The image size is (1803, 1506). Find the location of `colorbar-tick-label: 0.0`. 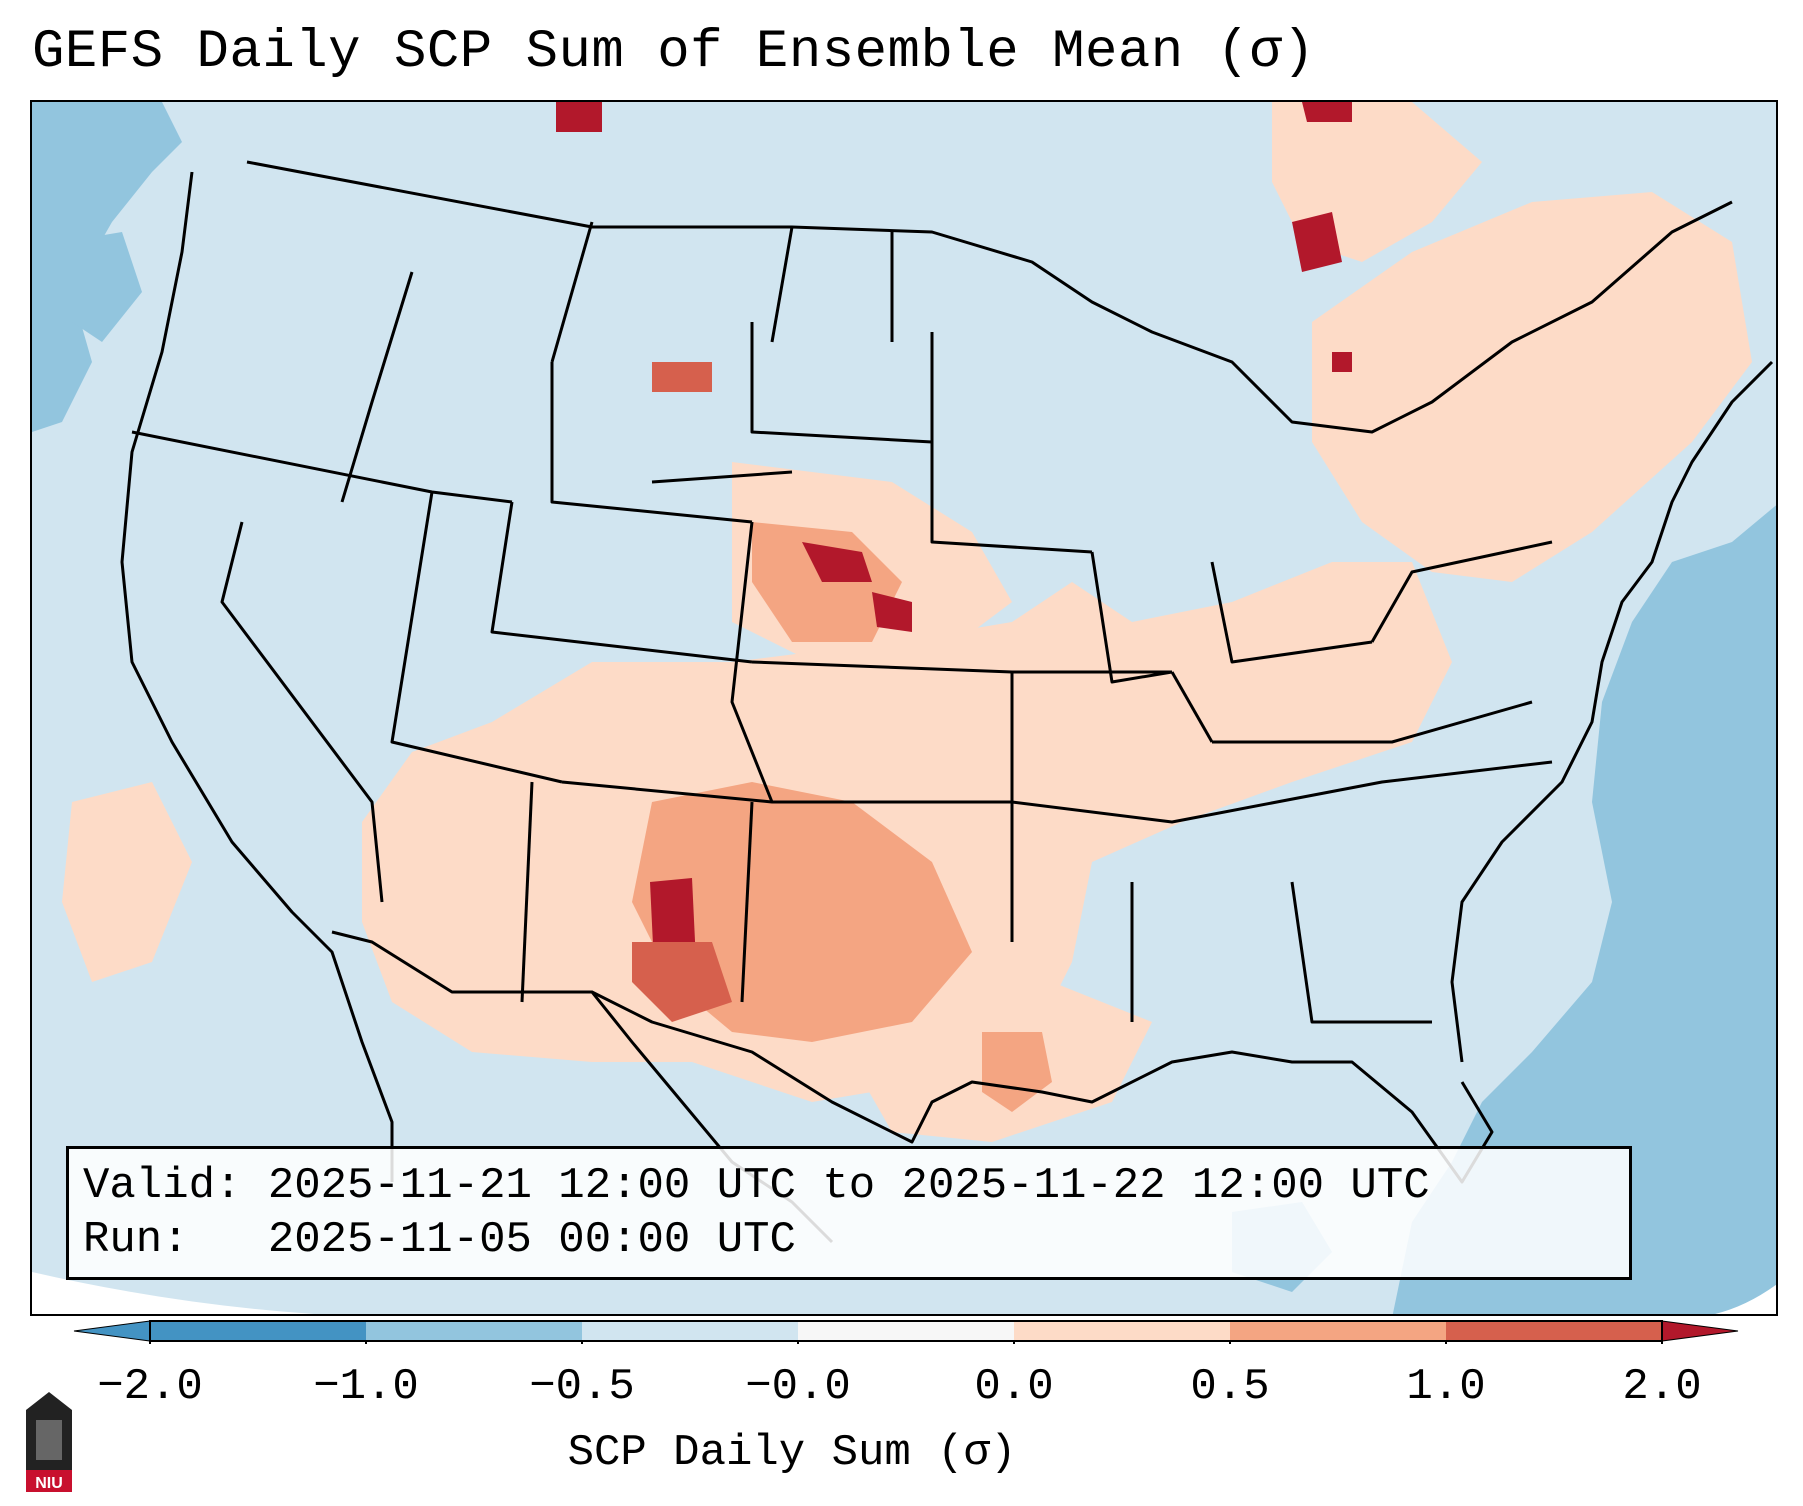

colorbar-tick-label: 0.0 is located at coordinates (1014, 1387).